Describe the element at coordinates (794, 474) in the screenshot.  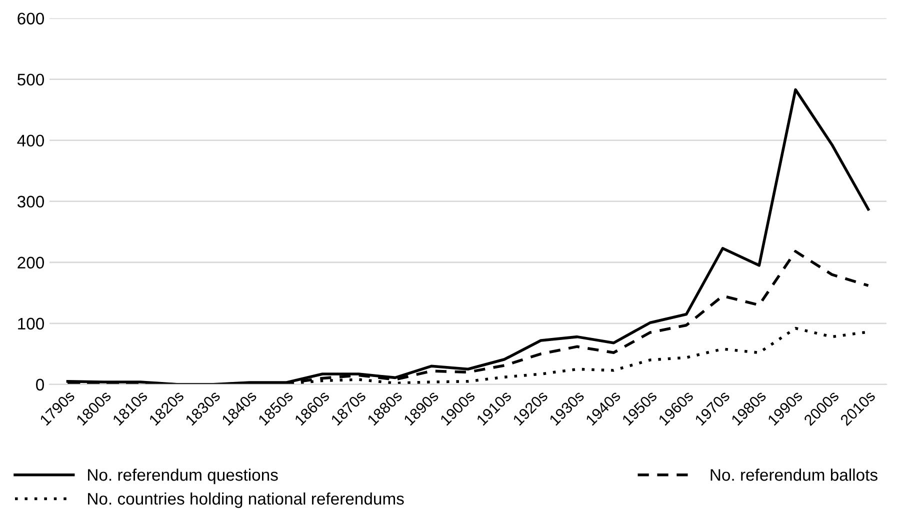
I see `legend-label: No. referendum ballots` at that location.